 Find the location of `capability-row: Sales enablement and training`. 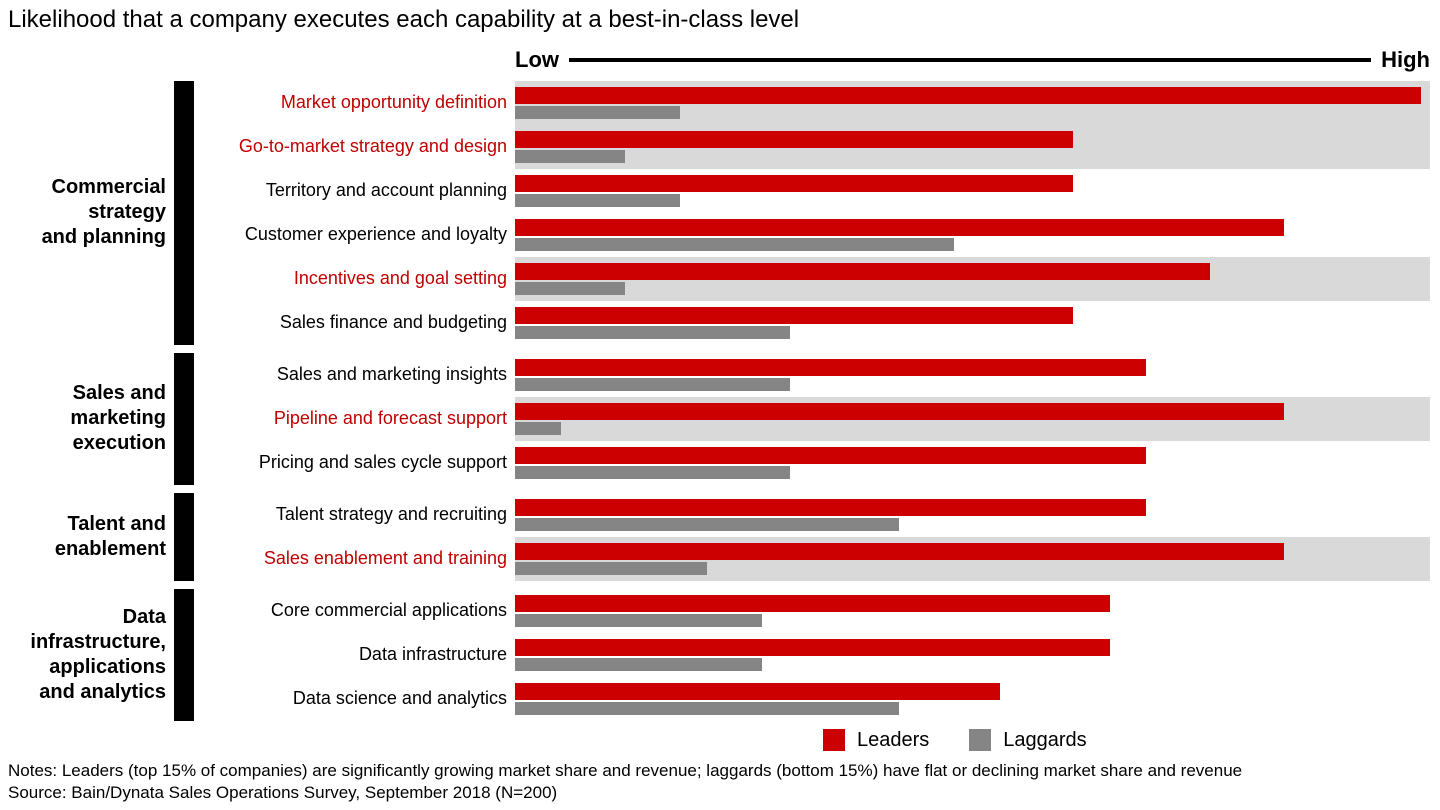

capability-row: Sales enablement and training is located at coordinates (812, 558).